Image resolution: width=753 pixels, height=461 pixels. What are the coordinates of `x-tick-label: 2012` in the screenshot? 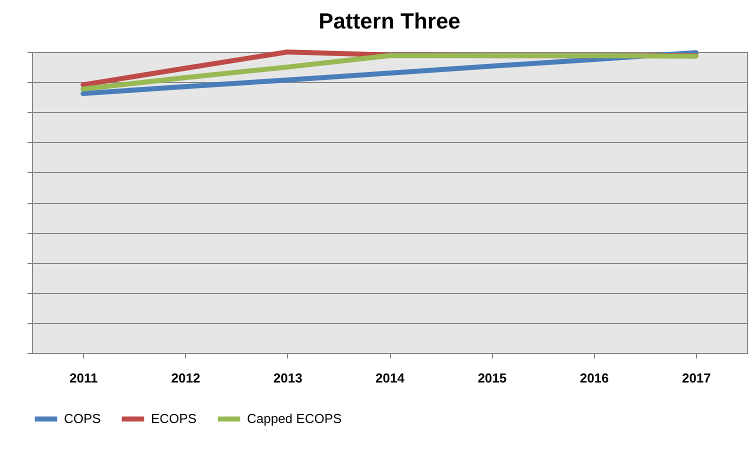 It's located at (185, 378).